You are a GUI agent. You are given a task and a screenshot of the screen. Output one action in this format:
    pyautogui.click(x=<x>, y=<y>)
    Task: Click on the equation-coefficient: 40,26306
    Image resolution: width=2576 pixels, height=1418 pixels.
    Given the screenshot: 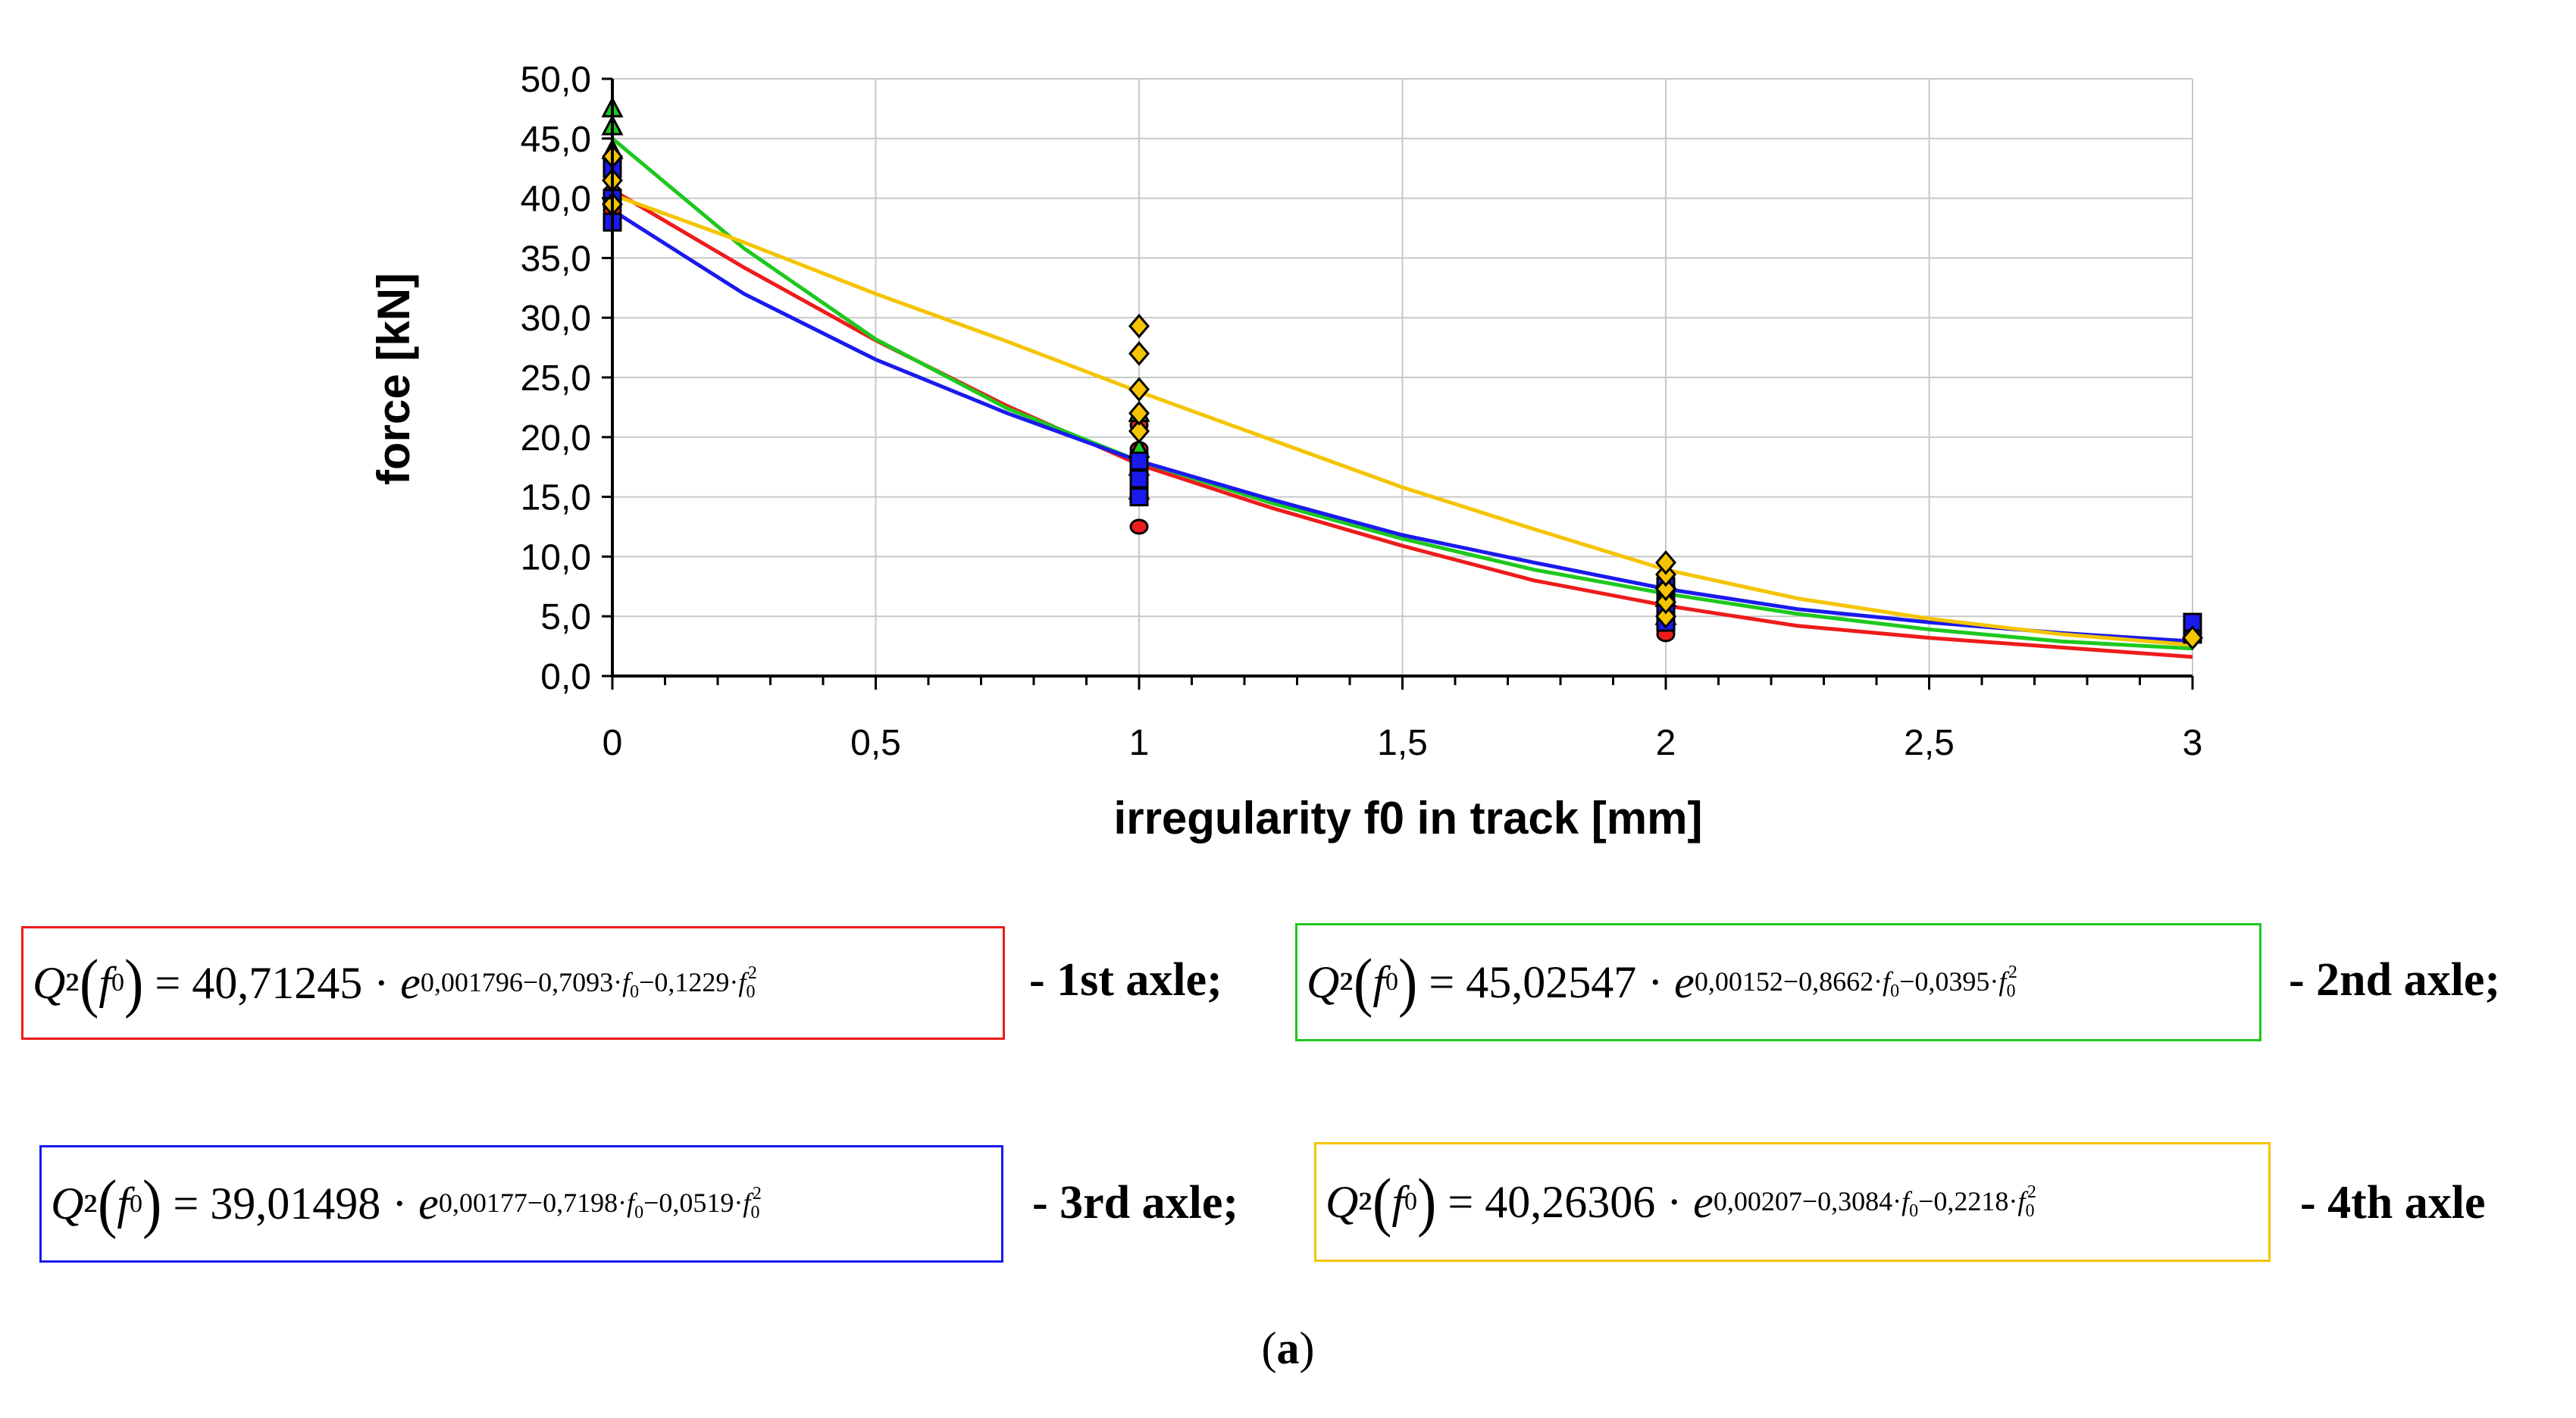 What is the action you would take?
    pyautogui.click(x=1571, y=1201)
    